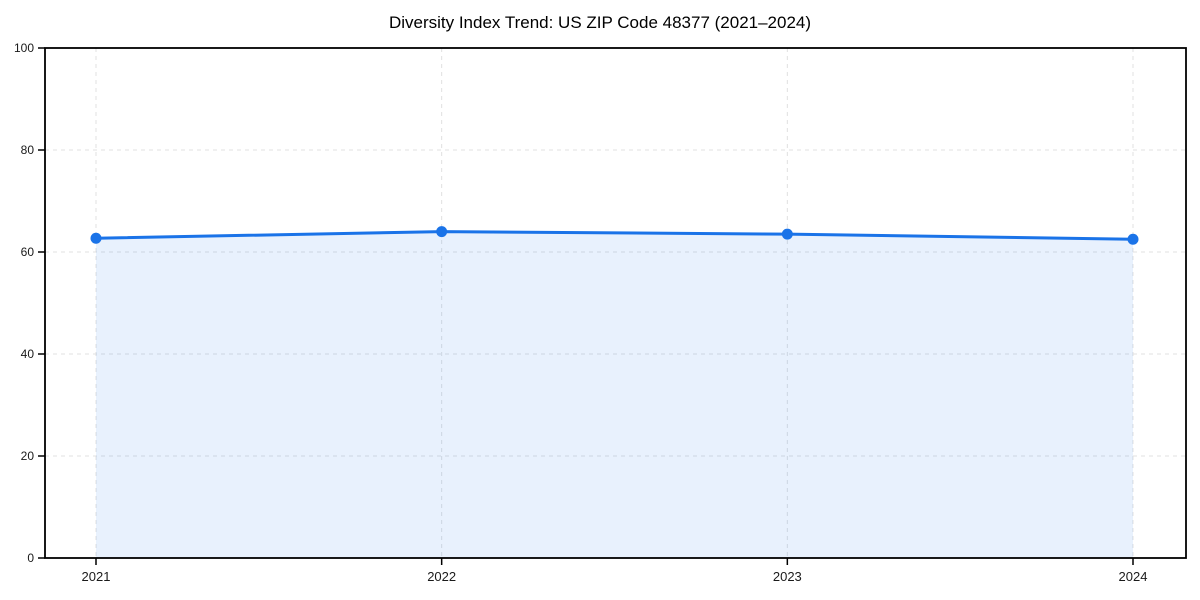  I want to click on trend-line, so click(614, 235).